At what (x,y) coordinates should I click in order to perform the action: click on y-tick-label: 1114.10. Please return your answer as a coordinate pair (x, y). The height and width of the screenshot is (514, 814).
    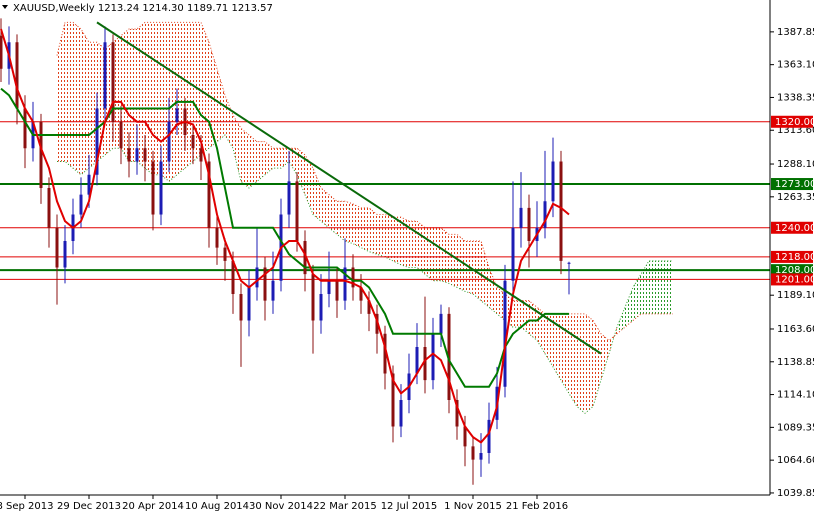
    Looking at the image, I should click on (795, 395).